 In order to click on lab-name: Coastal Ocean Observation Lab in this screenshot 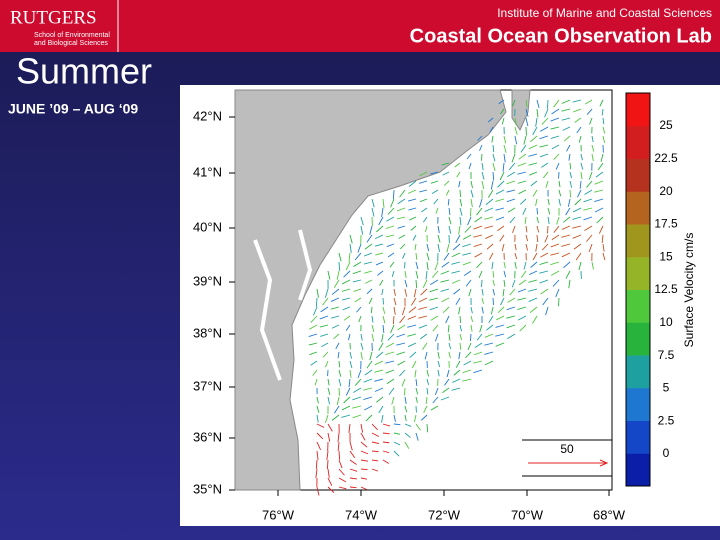, I will do `click(561, 36)`.